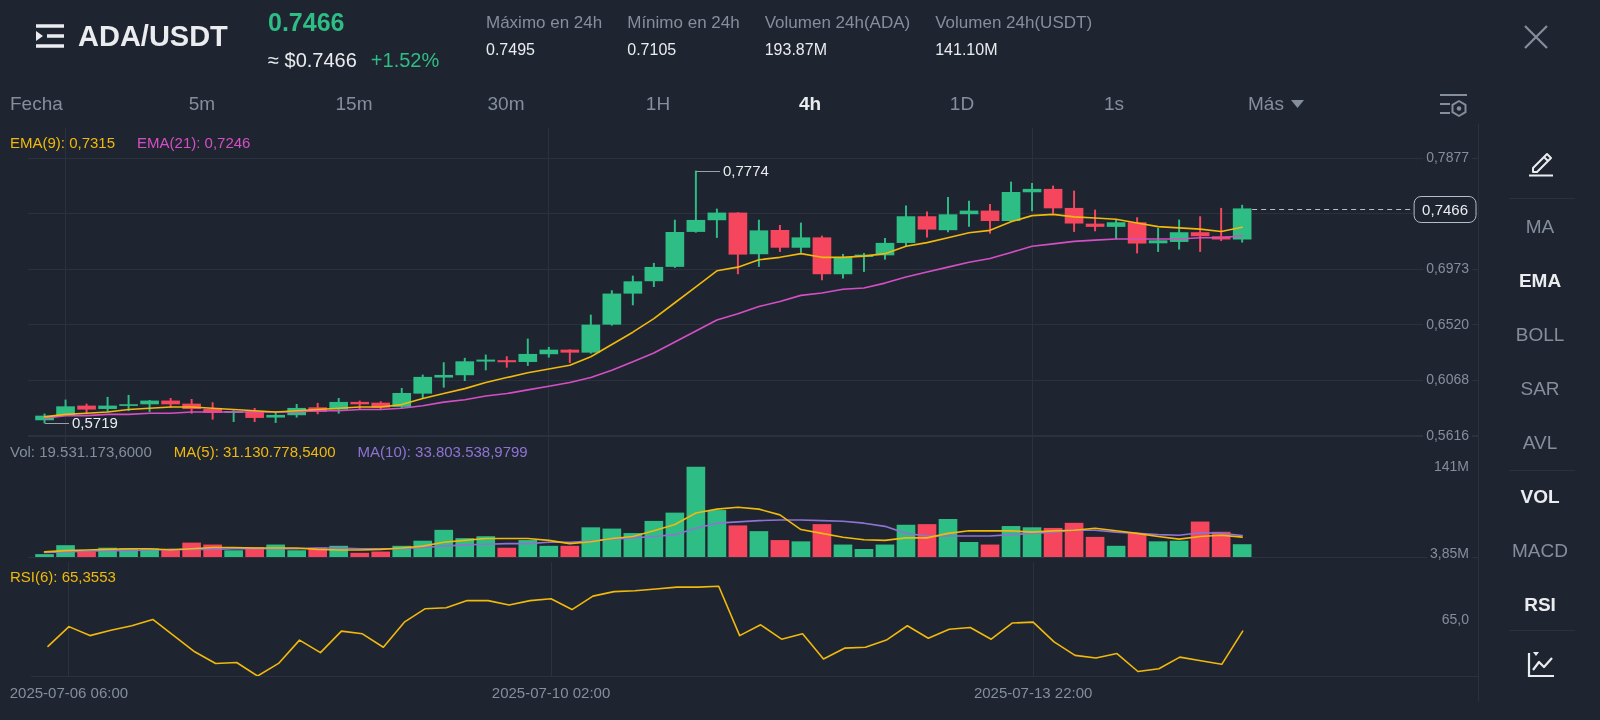  Describe the element at coordinates (63, 143) in the screenshot. I see `text: EMA(9): 0,7315` at that location.